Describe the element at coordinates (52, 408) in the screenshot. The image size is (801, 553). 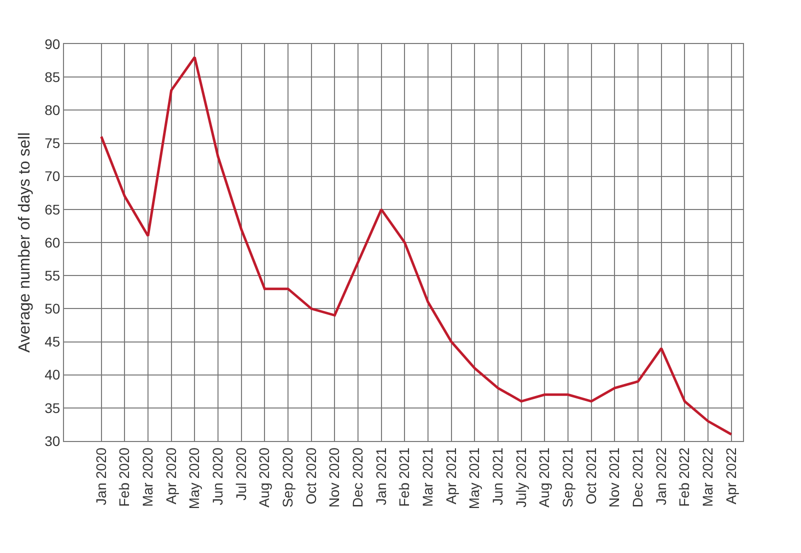
I see `y-tick-label: 35` at that location.